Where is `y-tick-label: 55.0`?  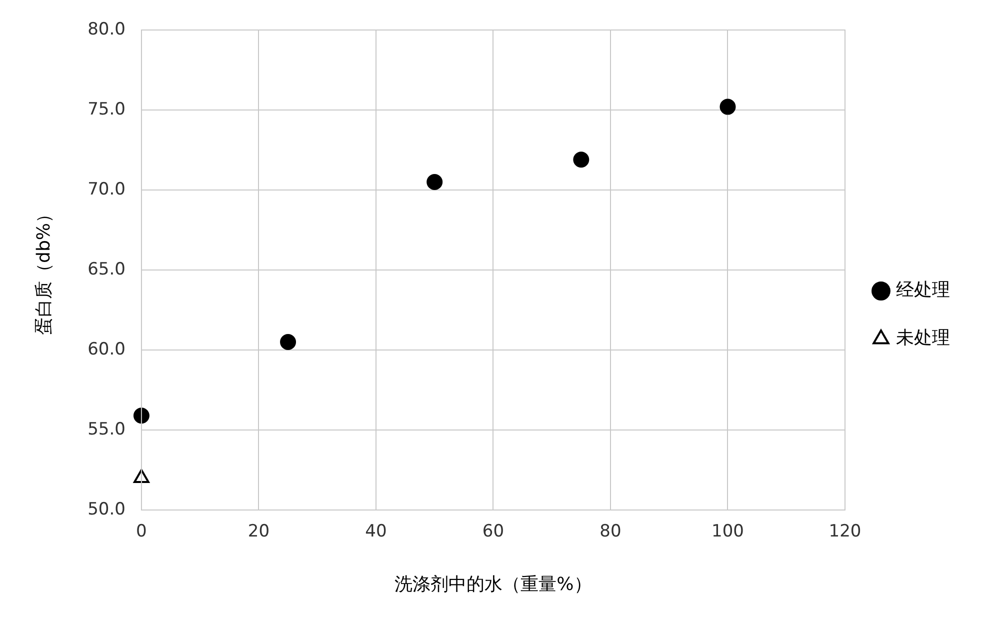 y-tick-label: 55.0 is located at coordinates (107, 429).